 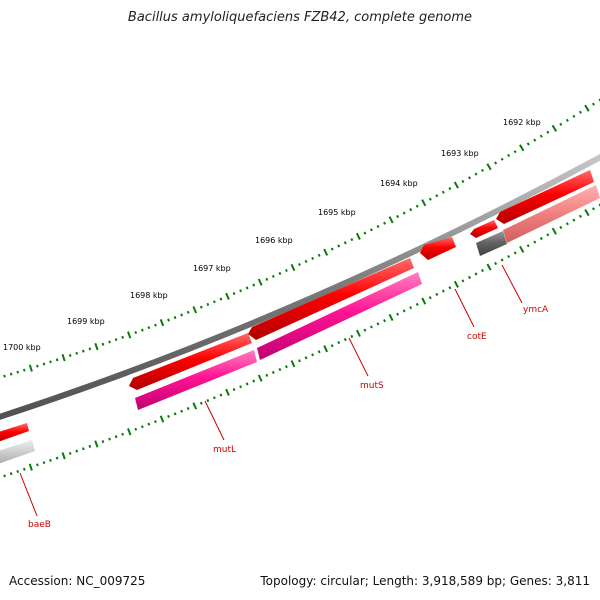 What do you see at coordinates (28, 494) in the screenshot?
I see `callout-line-baeB` at bounding box center [28, 494].